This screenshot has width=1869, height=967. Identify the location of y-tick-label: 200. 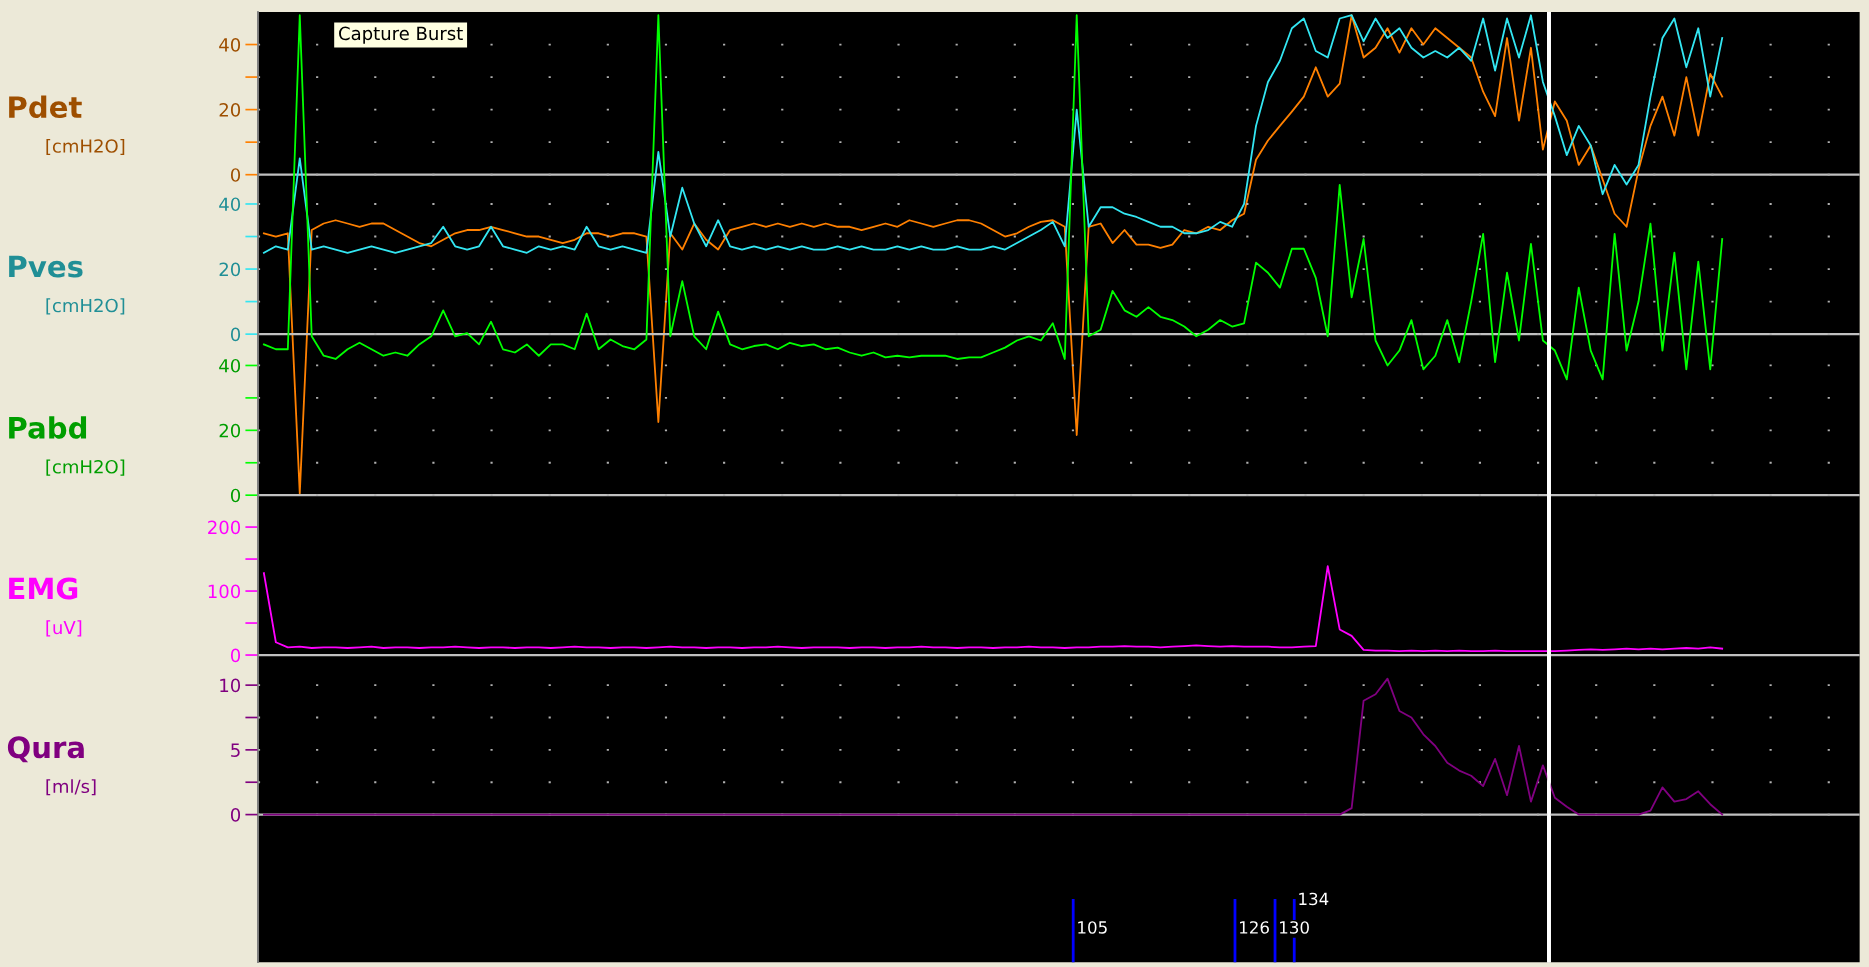
(224, 527).